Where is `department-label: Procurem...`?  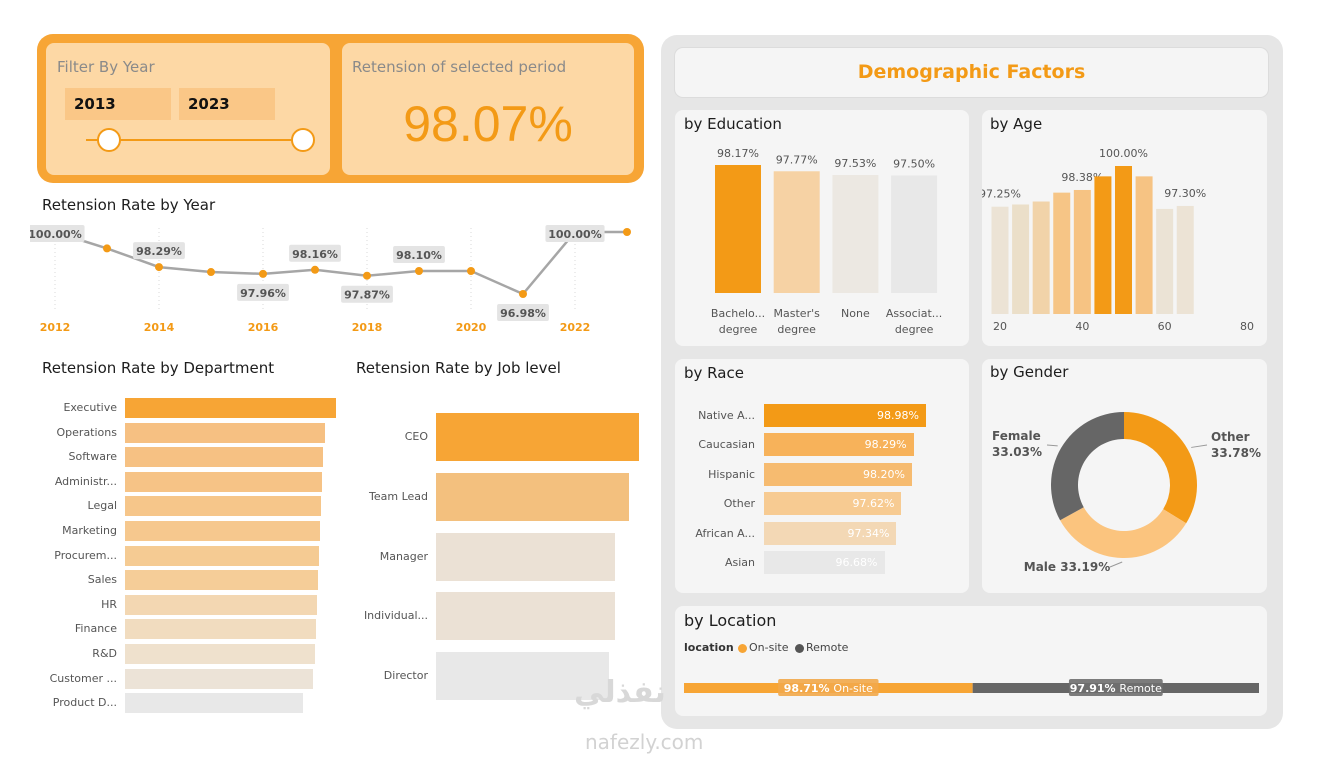 department-label: Procurem... is located at coordinates (85, 555).